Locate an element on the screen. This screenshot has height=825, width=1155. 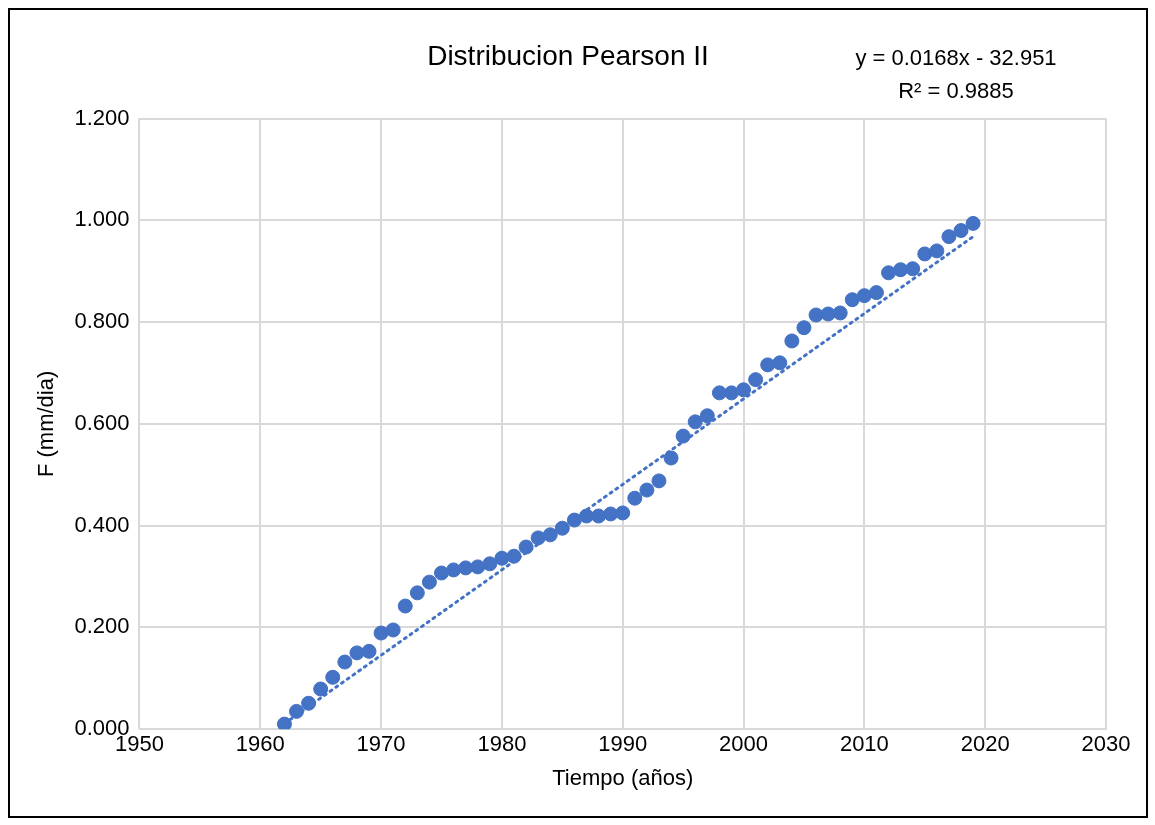
x-tick-label: 2020 is located at coordinates (985, 744).